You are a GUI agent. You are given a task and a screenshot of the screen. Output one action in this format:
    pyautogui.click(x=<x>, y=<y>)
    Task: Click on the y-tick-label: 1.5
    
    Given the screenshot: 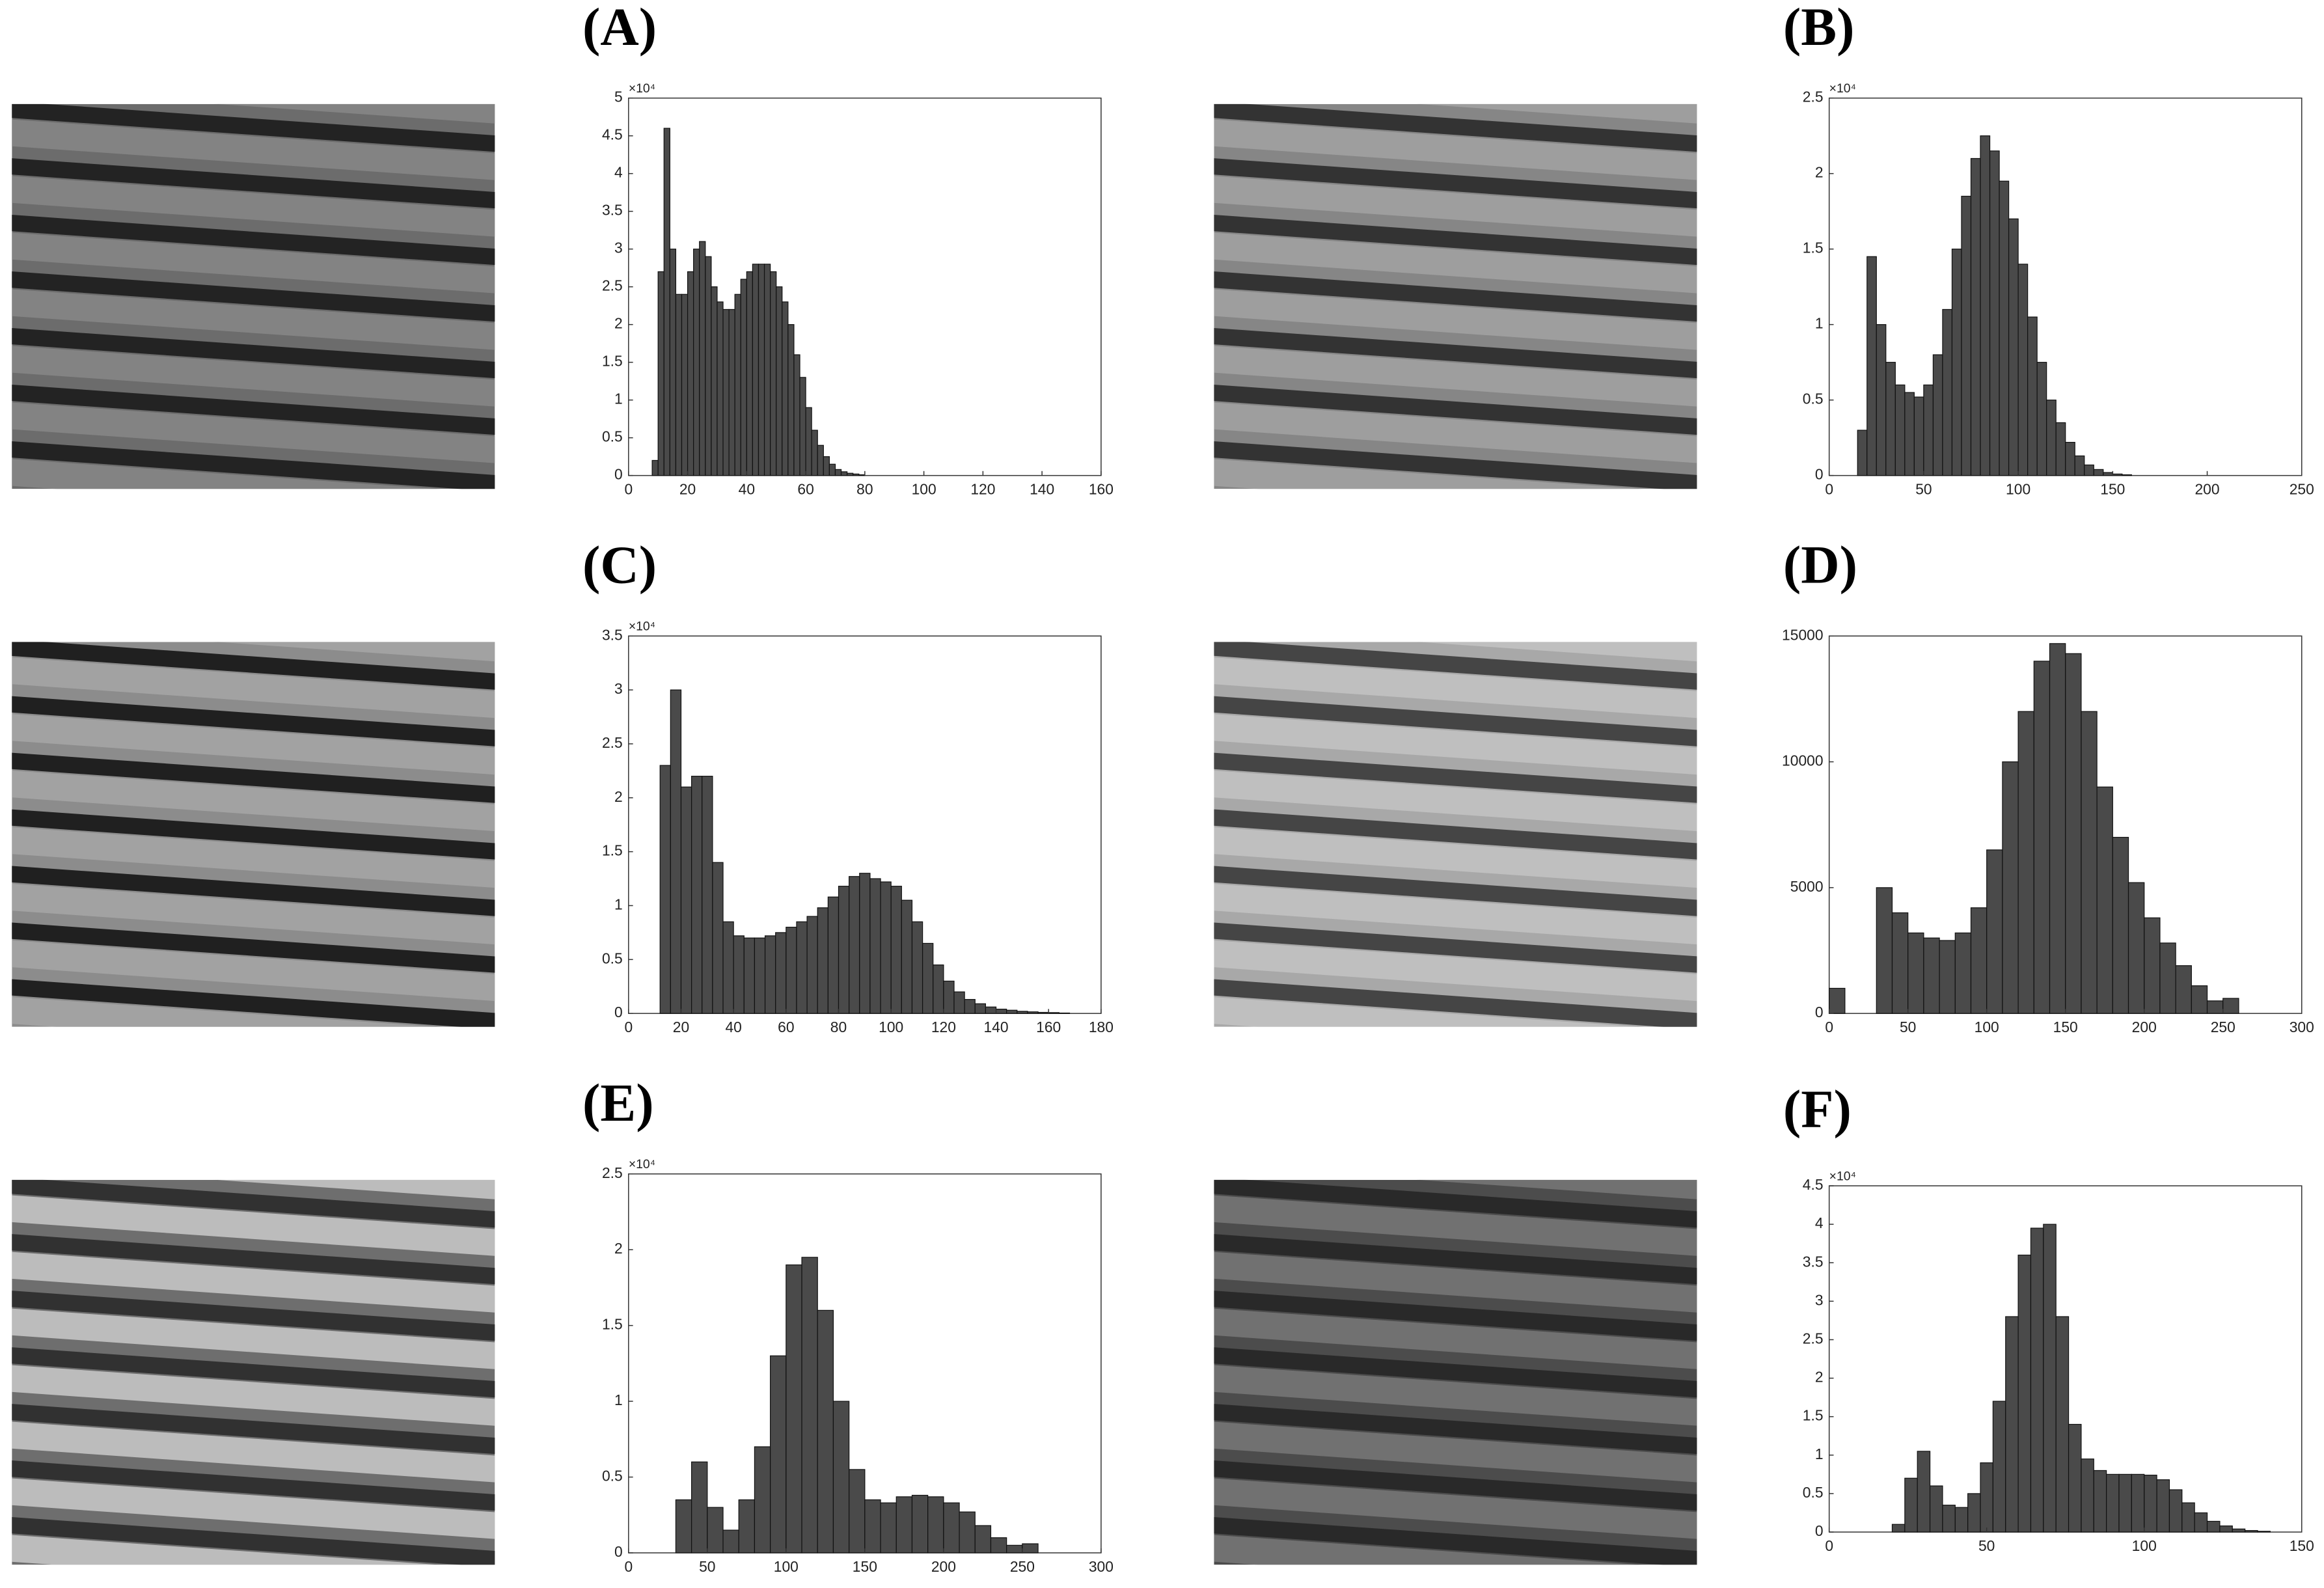 What is the action you would take?
    pyautogui.click(x=1813, y=248)
    